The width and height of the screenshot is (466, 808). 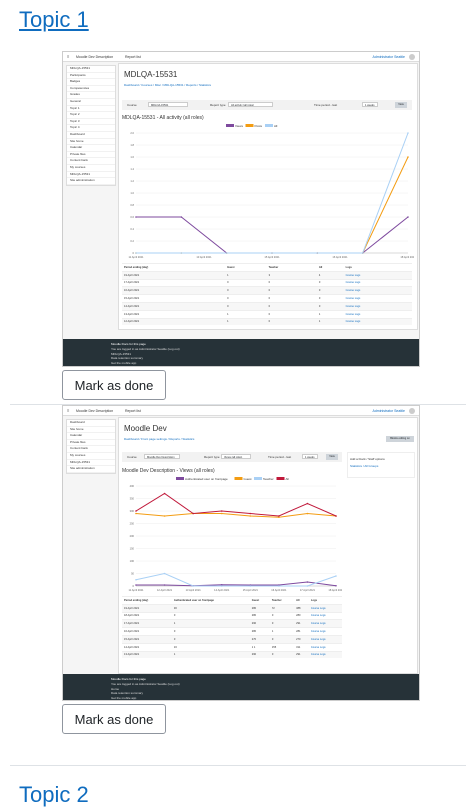 What do you see at coordinates (91, 115) in the screenshot?
I see `shot1-sidebar-item: Topic 2` at bounding box center [91, 115].